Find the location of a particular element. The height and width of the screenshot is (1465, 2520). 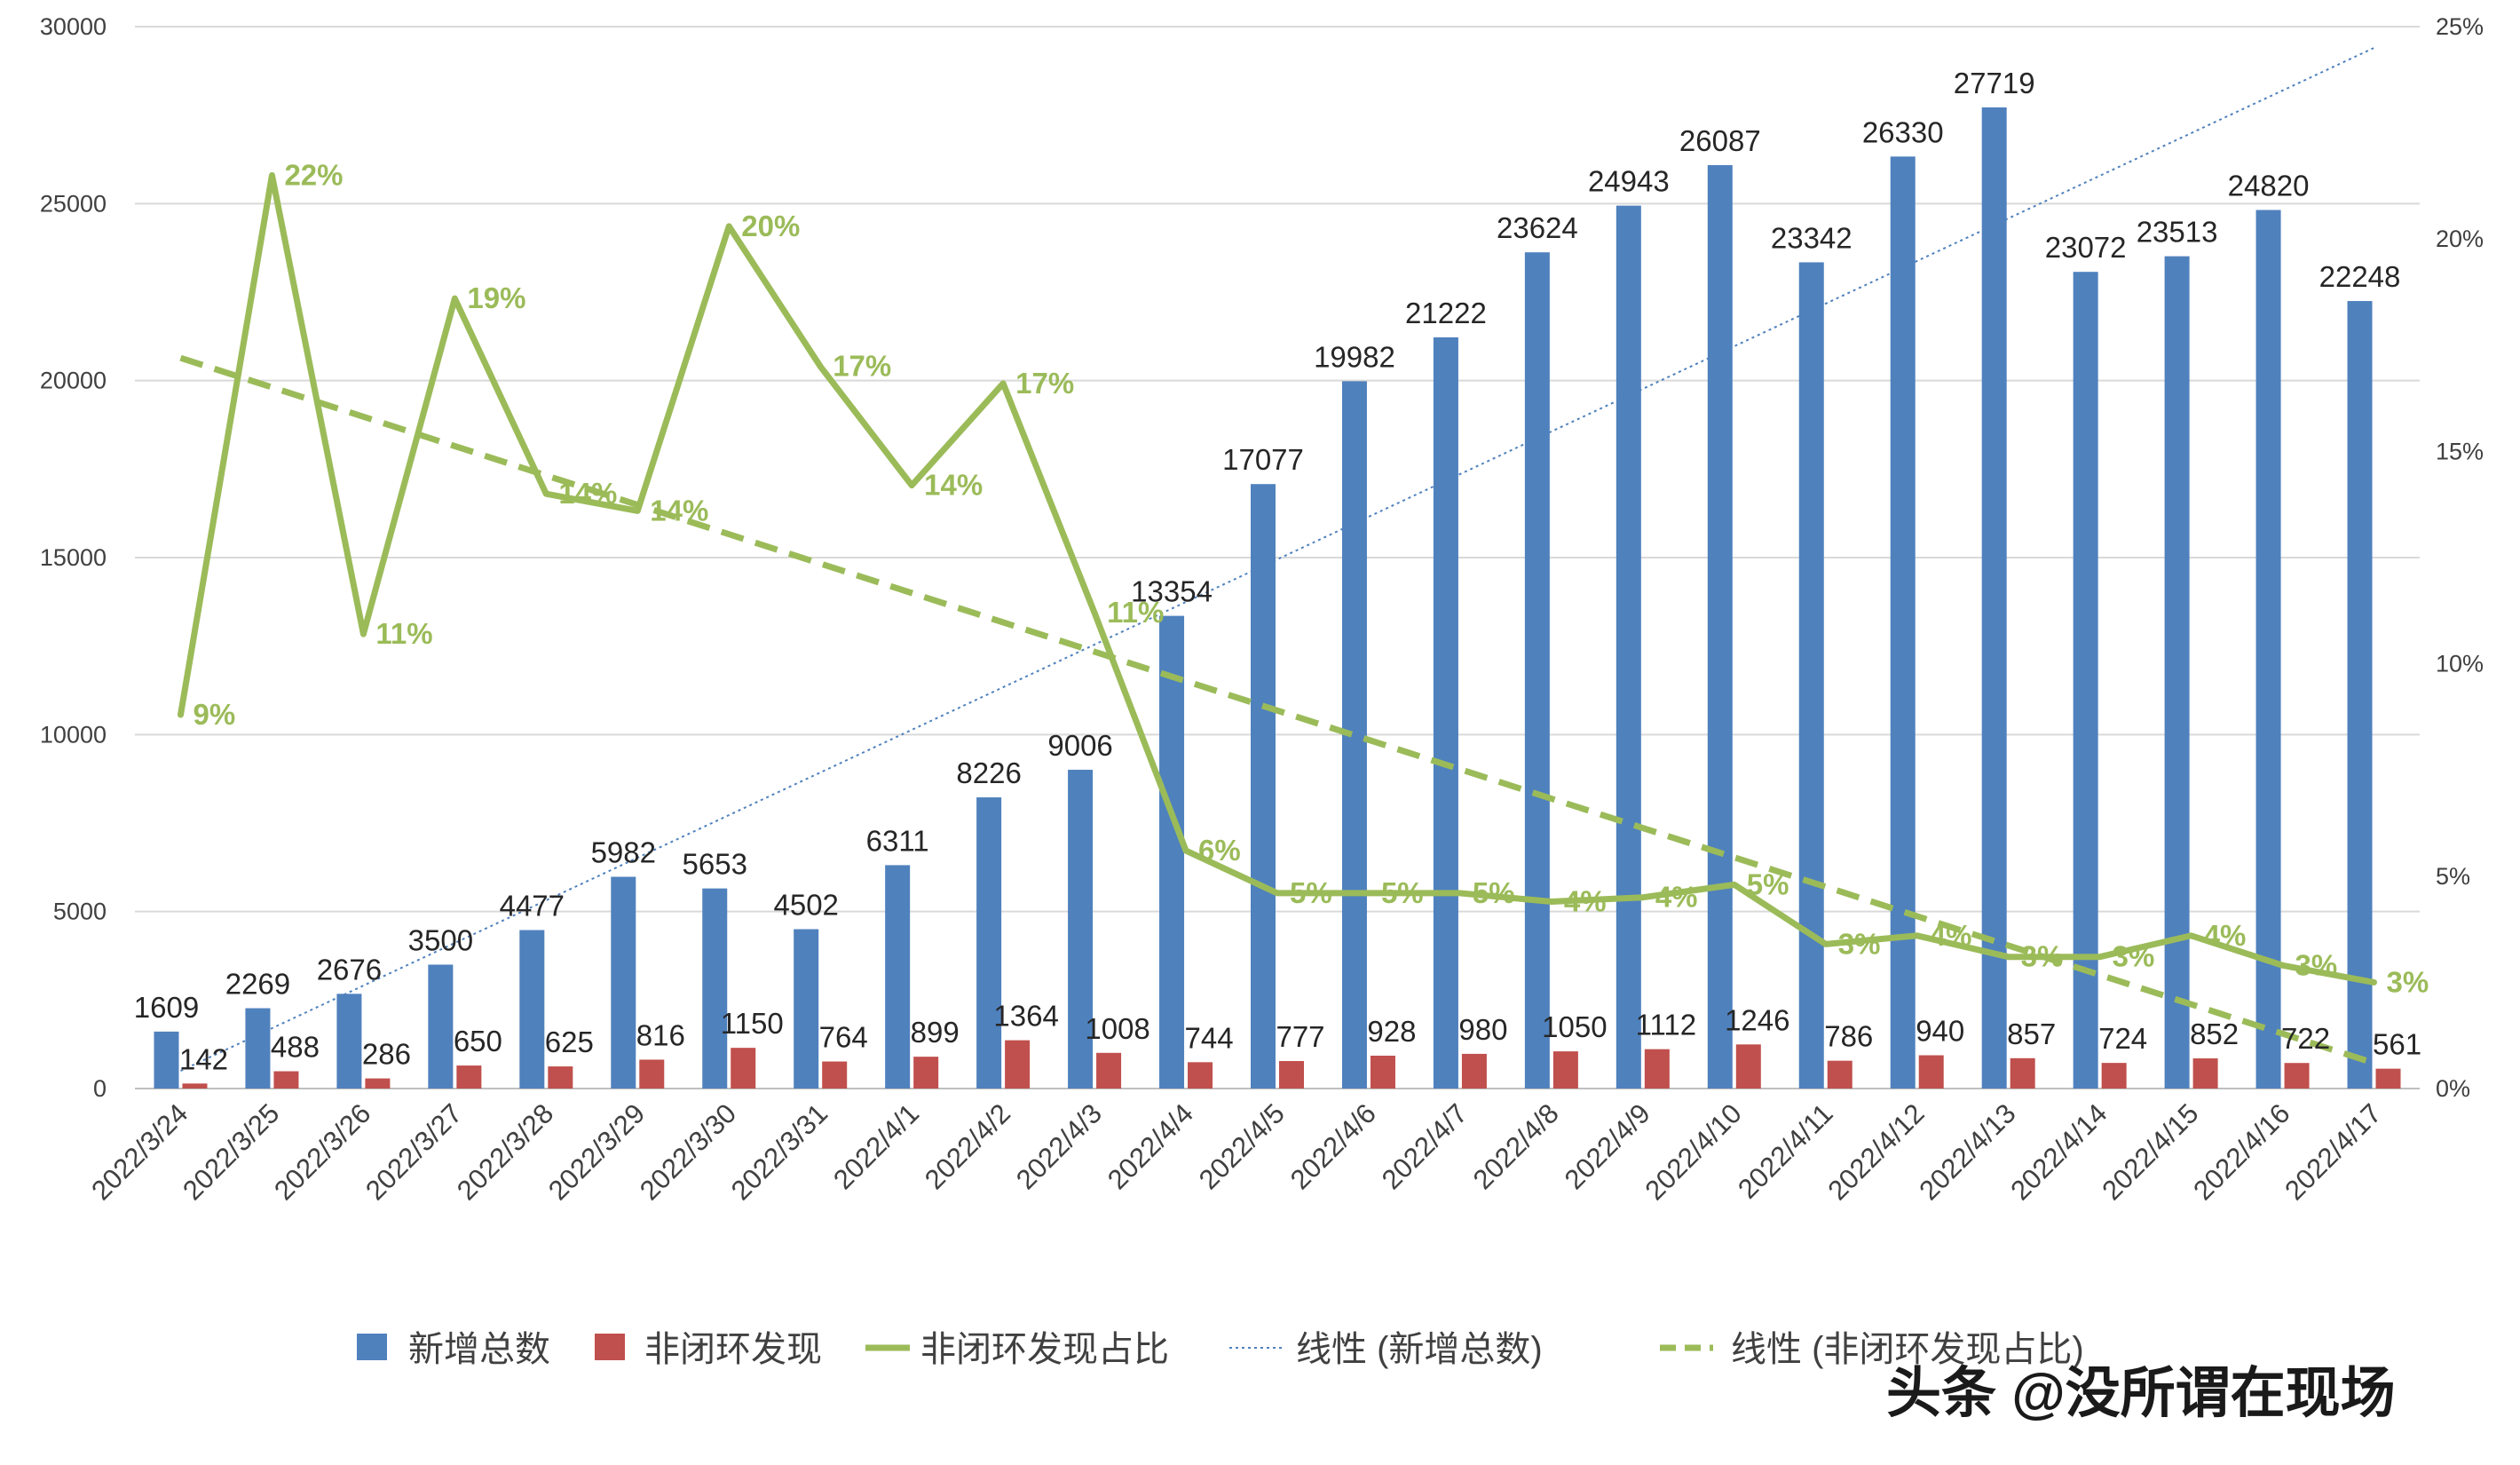

bar-new-total-label: 23624 is located at coordinates (1537, 228).